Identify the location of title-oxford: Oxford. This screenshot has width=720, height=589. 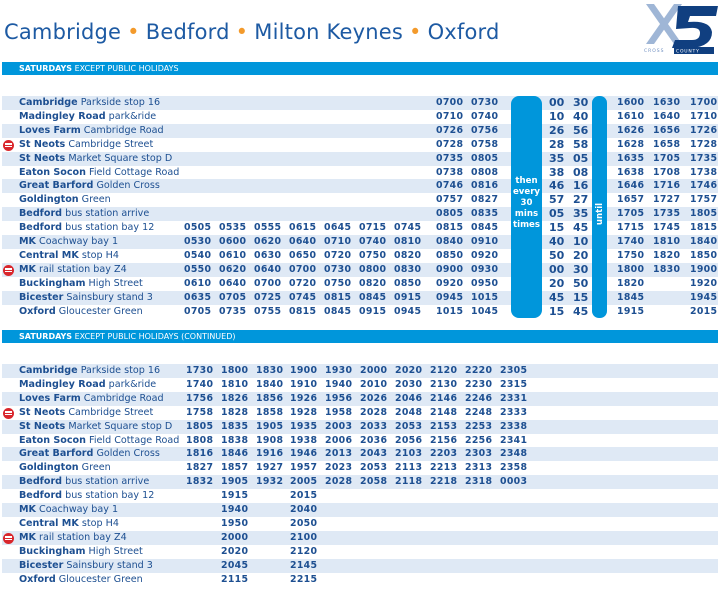
(463, 32).